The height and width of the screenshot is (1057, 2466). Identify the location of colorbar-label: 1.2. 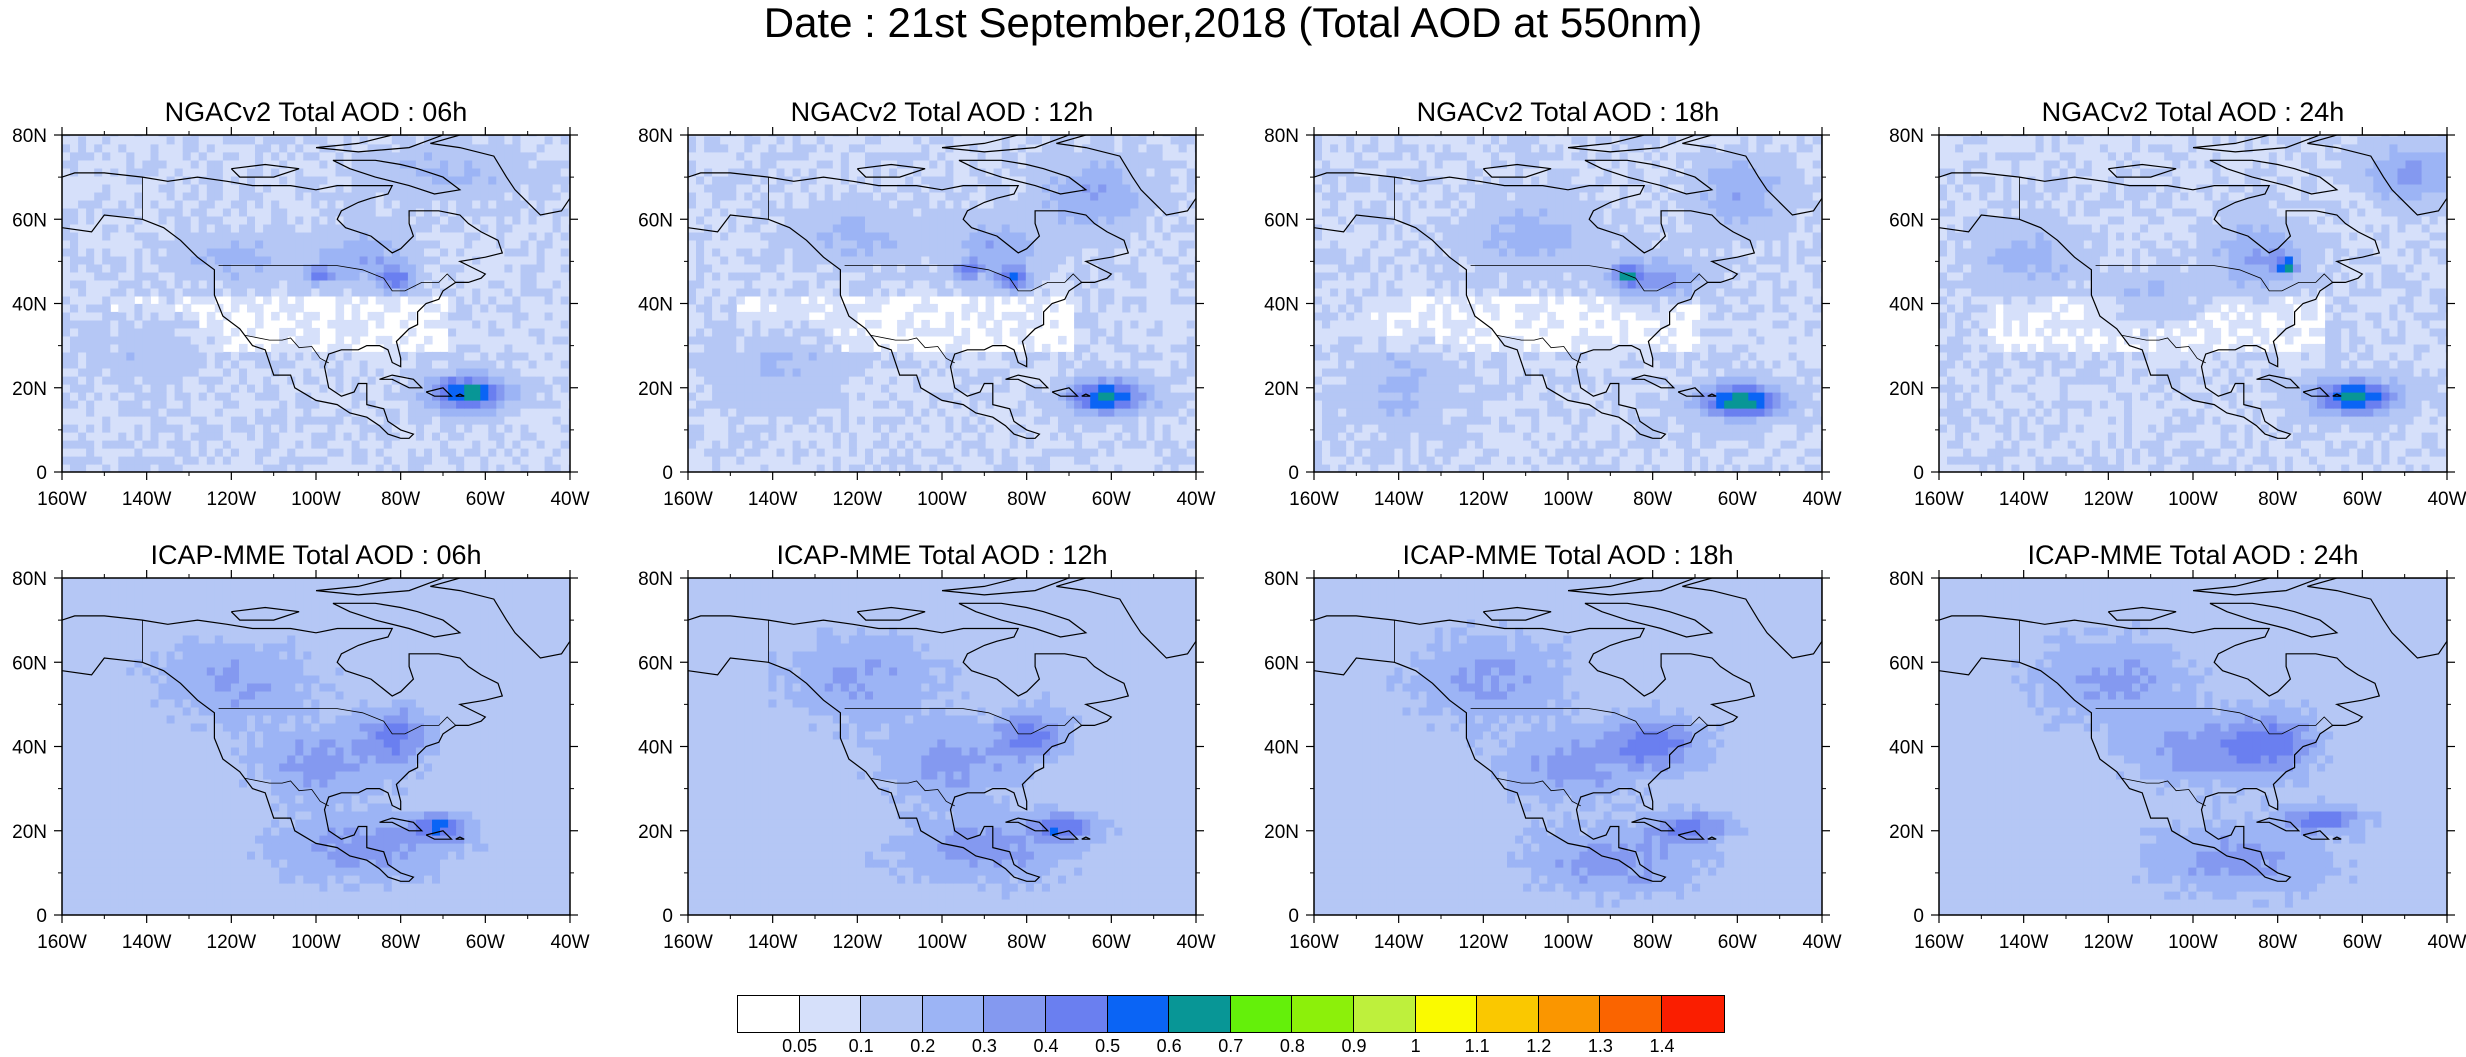
(1538, 1046).